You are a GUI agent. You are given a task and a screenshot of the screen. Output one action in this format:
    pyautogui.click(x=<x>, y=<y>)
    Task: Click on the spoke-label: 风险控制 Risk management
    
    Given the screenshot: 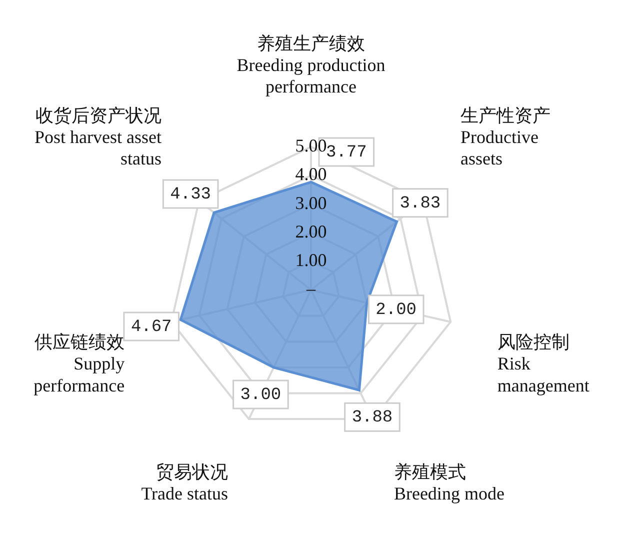 What is the action you would take?
    pyautogui.click(x=543, y=364)
    